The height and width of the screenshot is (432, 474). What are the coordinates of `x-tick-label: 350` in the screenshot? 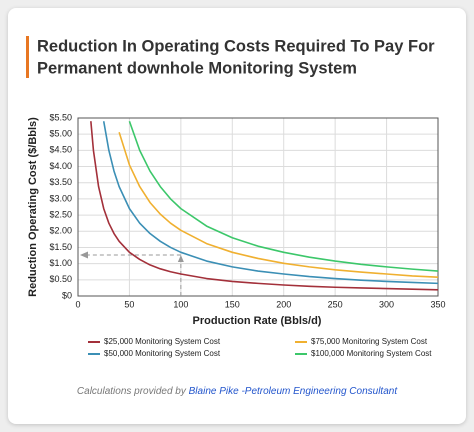 It's located at (437, 304).